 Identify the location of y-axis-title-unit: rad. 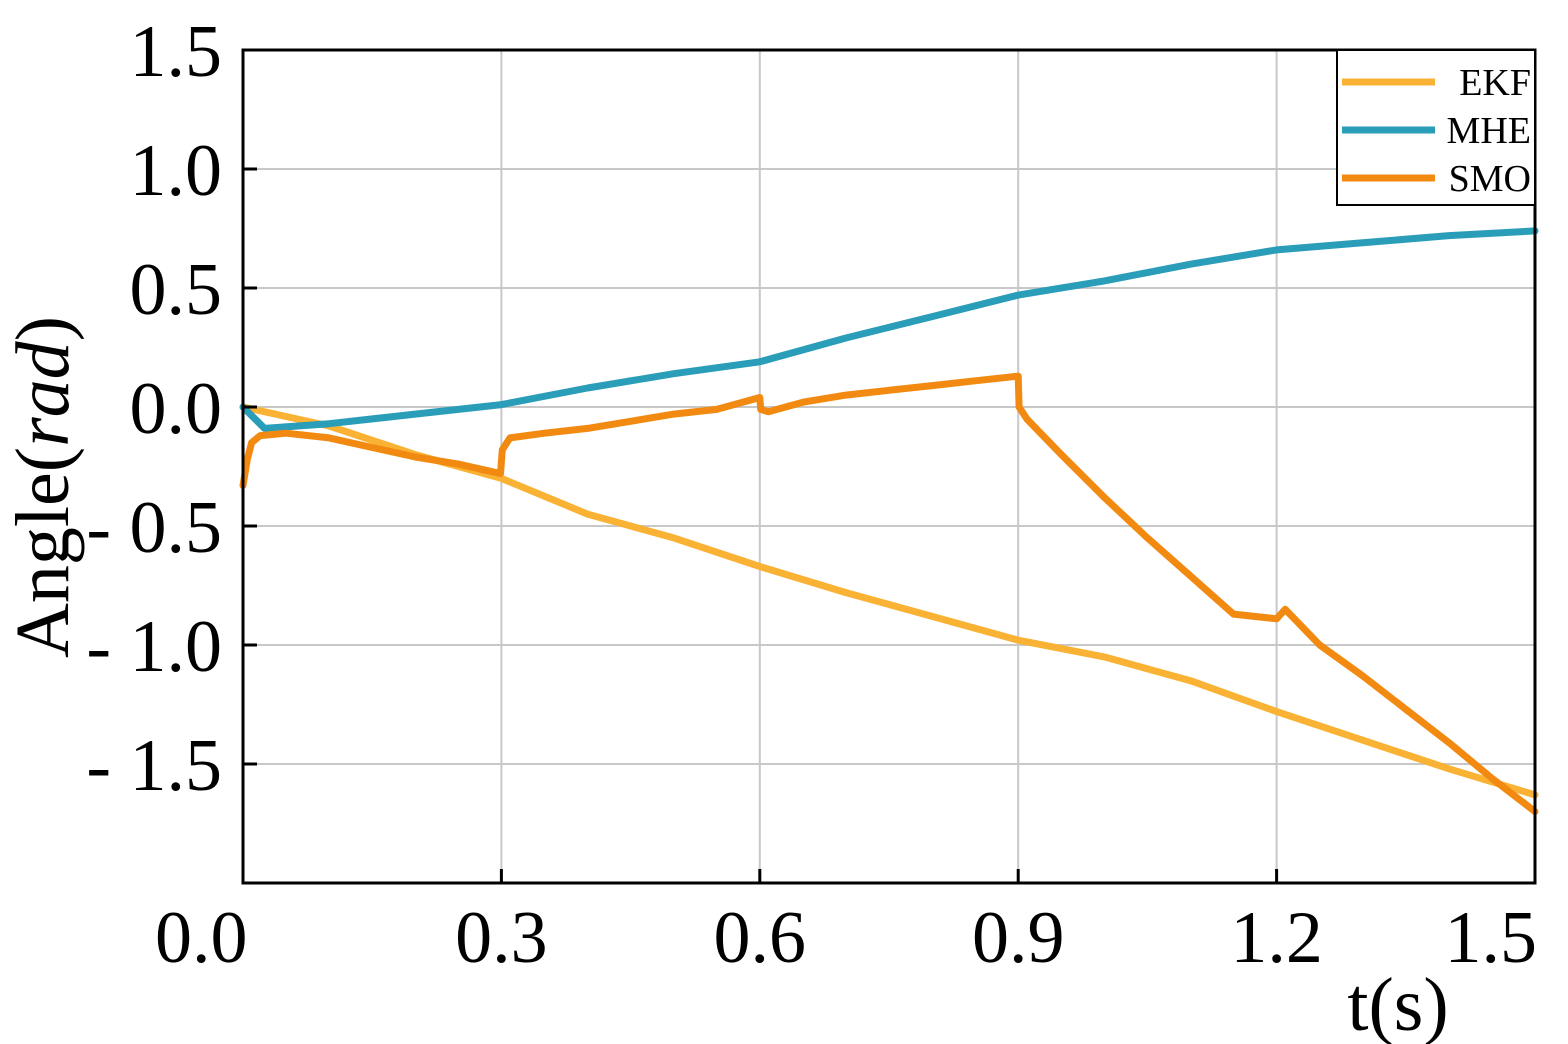
(43, 393).